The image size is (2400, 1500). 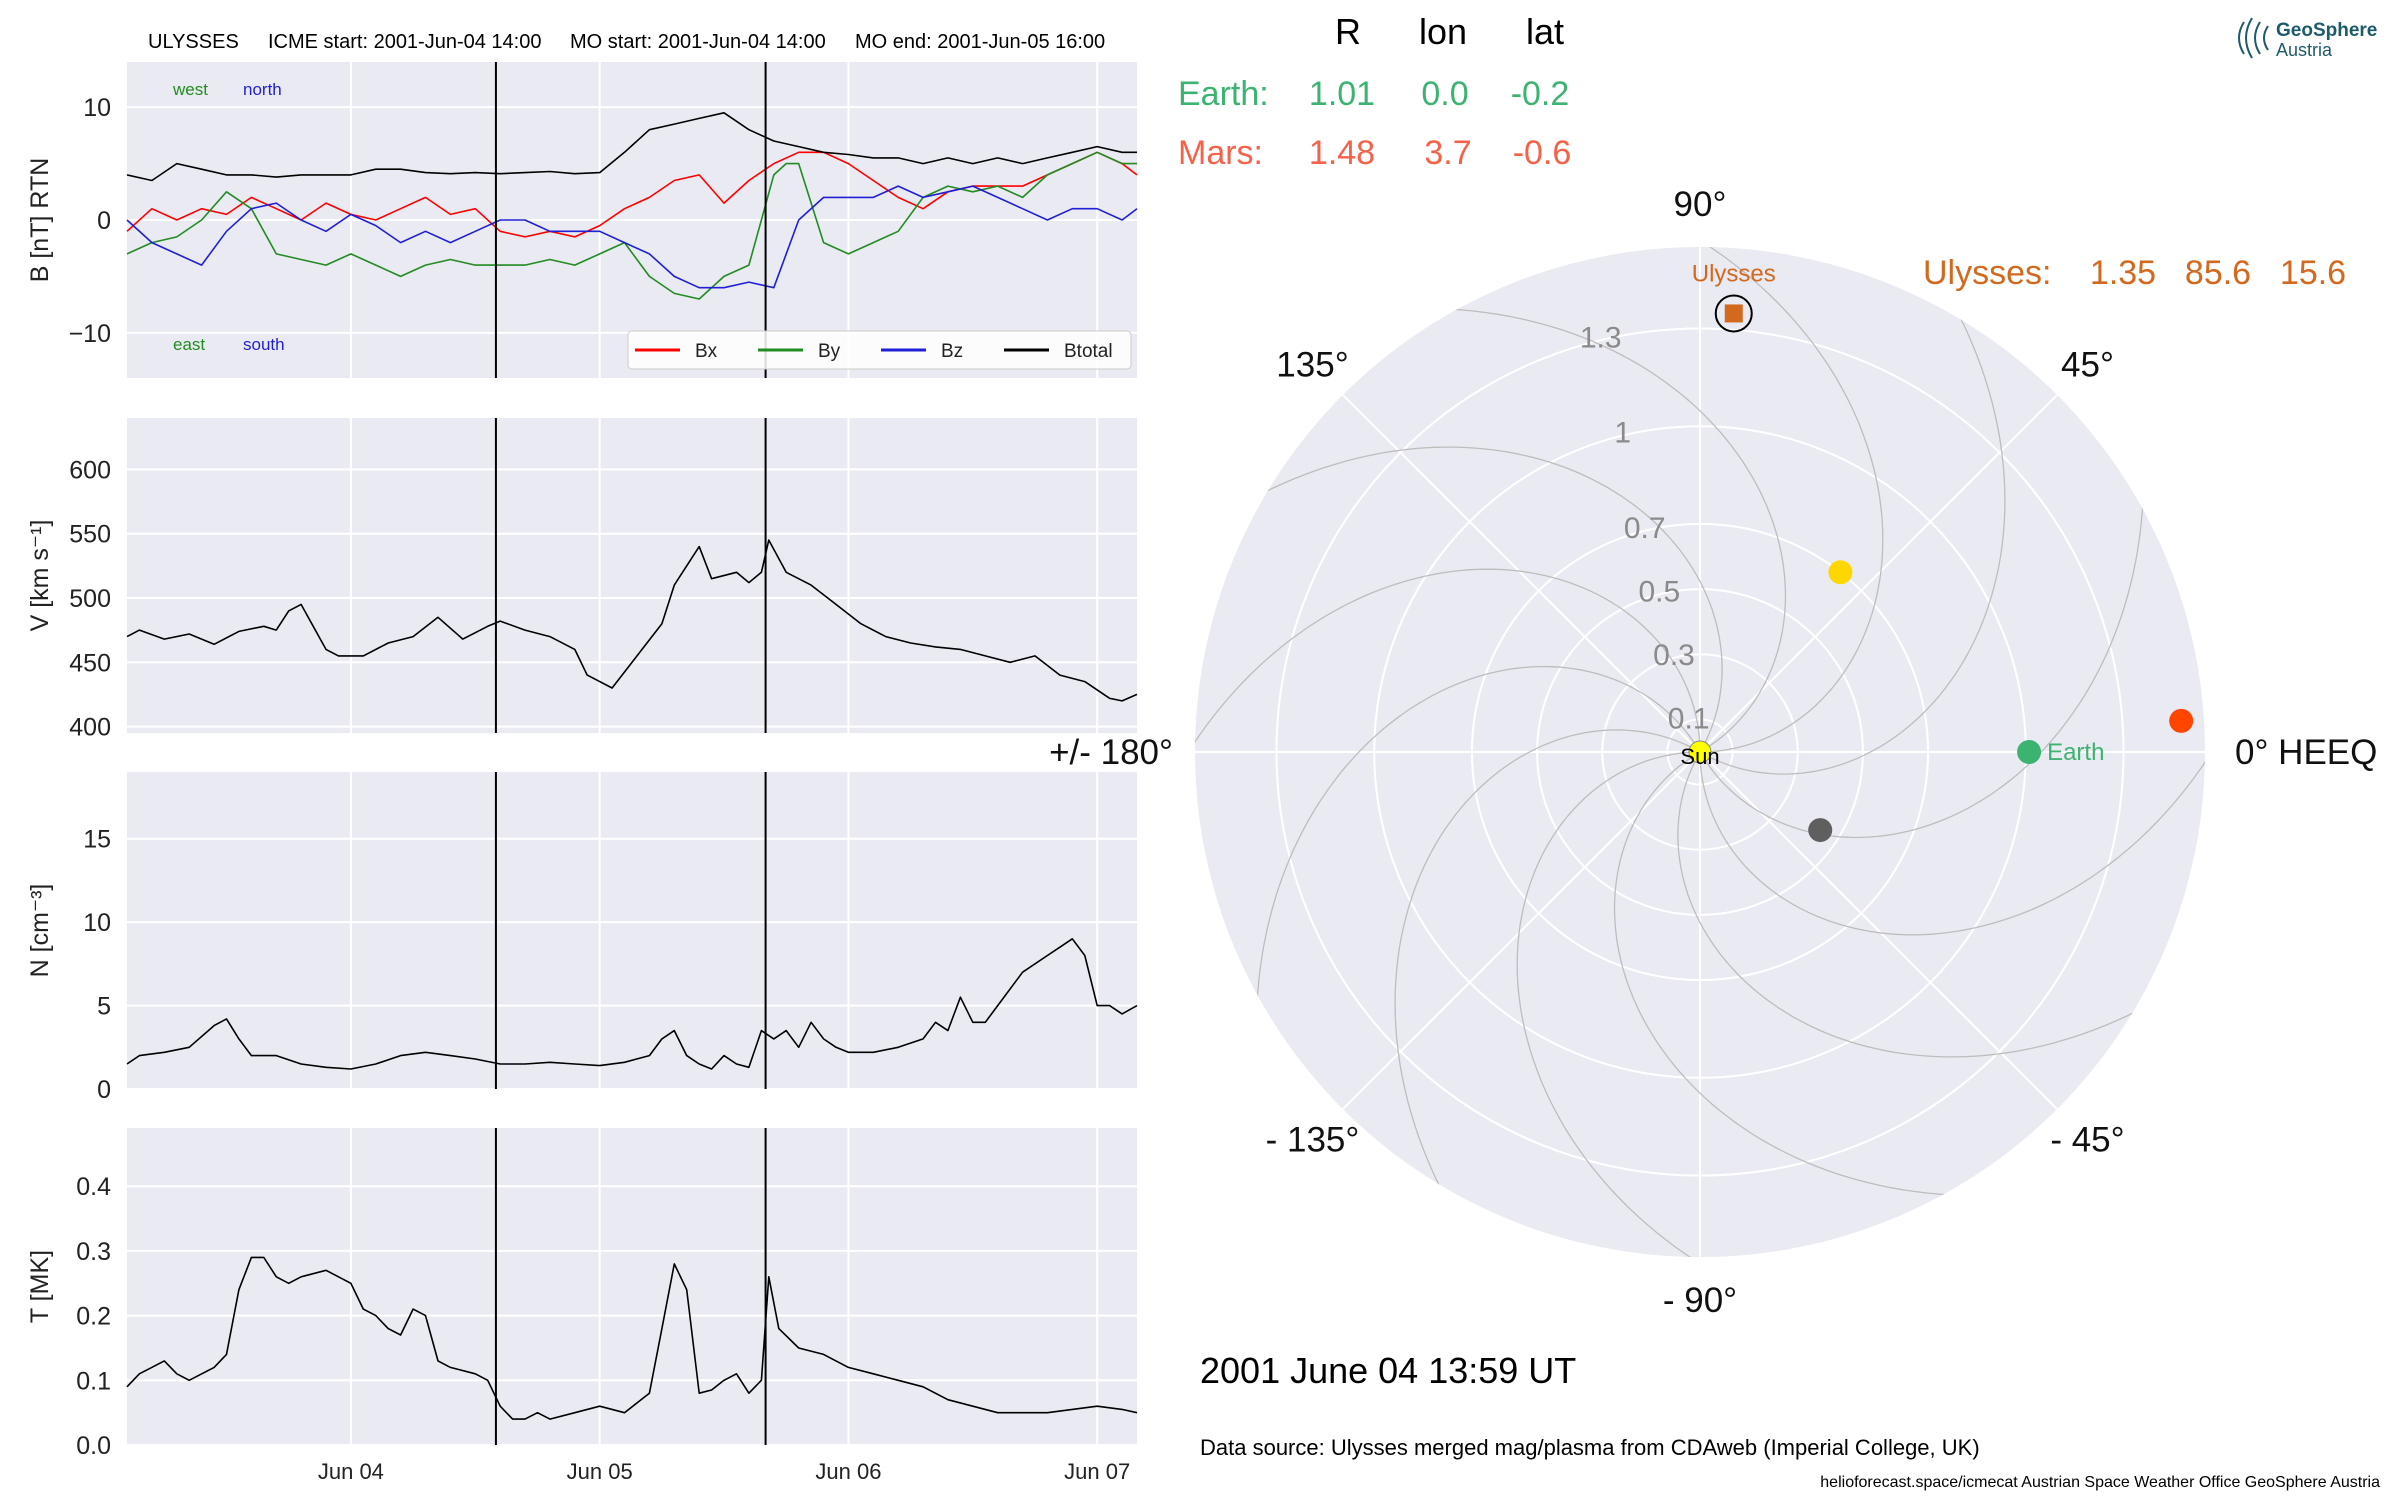 I want to click on panel-density: 0 5 10 15 N [cm⁻³], so click(x=582, y=938).